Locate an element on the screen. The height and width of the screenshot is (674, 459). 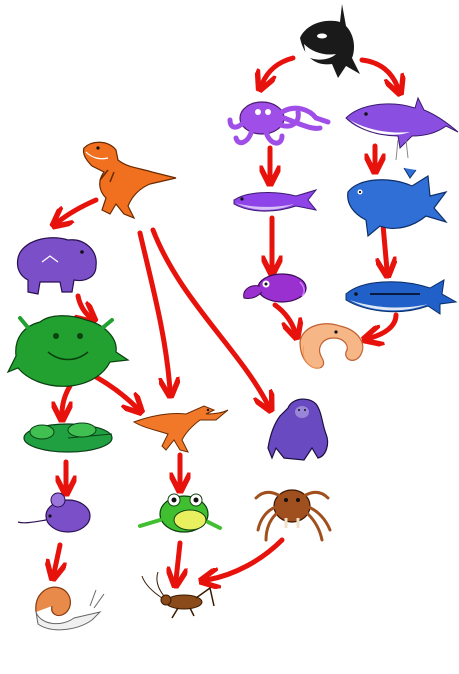
node-velociraptor is located at coordinates (180, 429).